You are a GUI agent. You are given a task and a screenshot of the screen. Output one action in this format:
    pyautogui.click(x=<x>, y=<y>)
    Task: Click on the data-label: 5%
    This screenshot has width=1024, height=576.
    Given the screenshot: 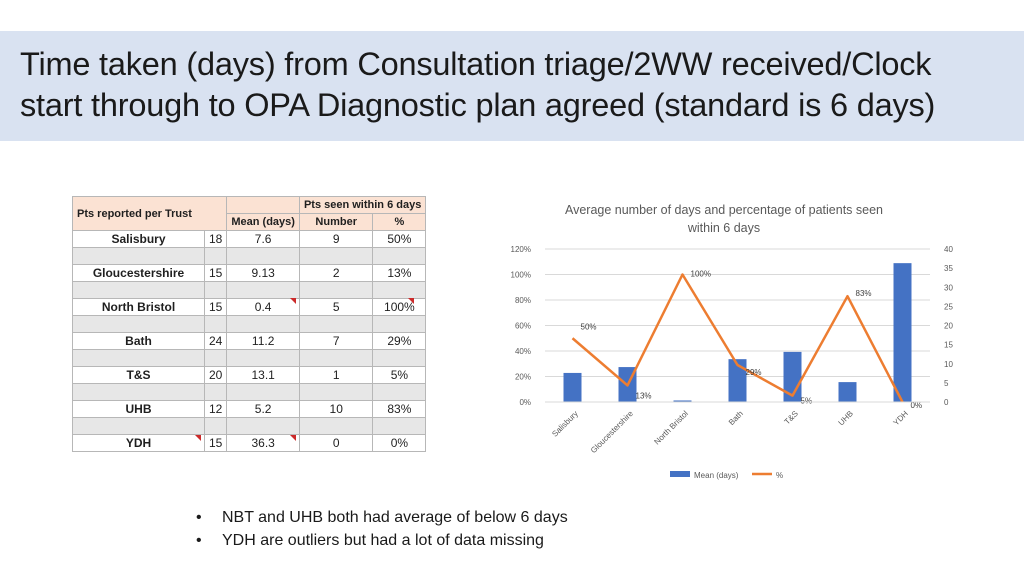 What is the action you would take?
    pyautogui.click(x=807, y=401)
    